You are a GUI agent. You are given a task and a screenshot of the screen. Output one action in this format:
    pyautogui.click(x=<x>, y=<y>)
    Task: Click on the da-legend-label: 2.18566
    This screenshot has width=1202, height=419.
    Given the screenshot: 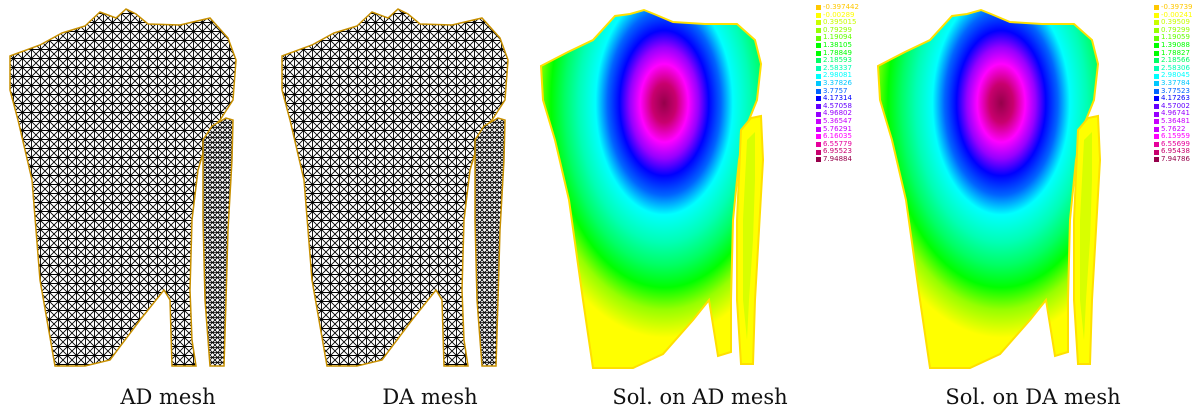 What is the action you would take?
    pyautogui.click(x=1175, y=60)
    